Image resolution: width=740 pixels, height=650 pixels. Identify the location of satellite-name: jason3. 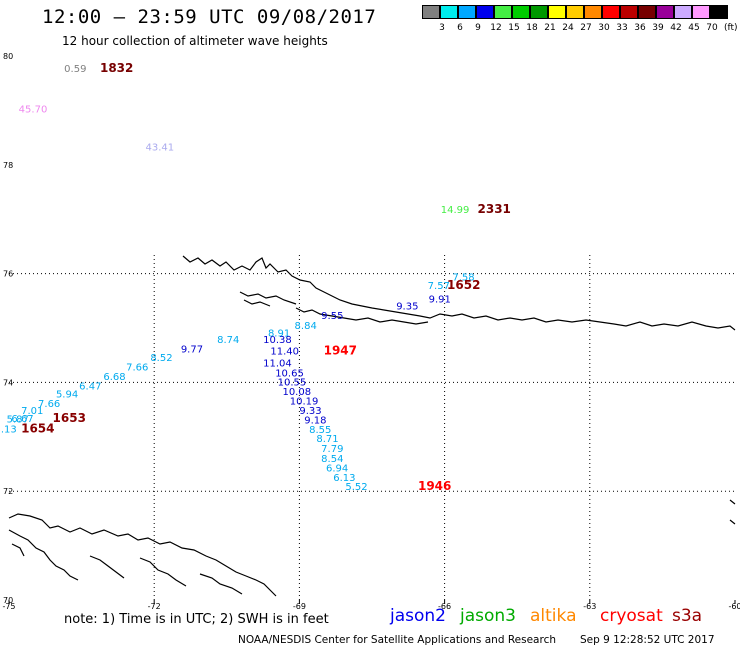
(488, 616).